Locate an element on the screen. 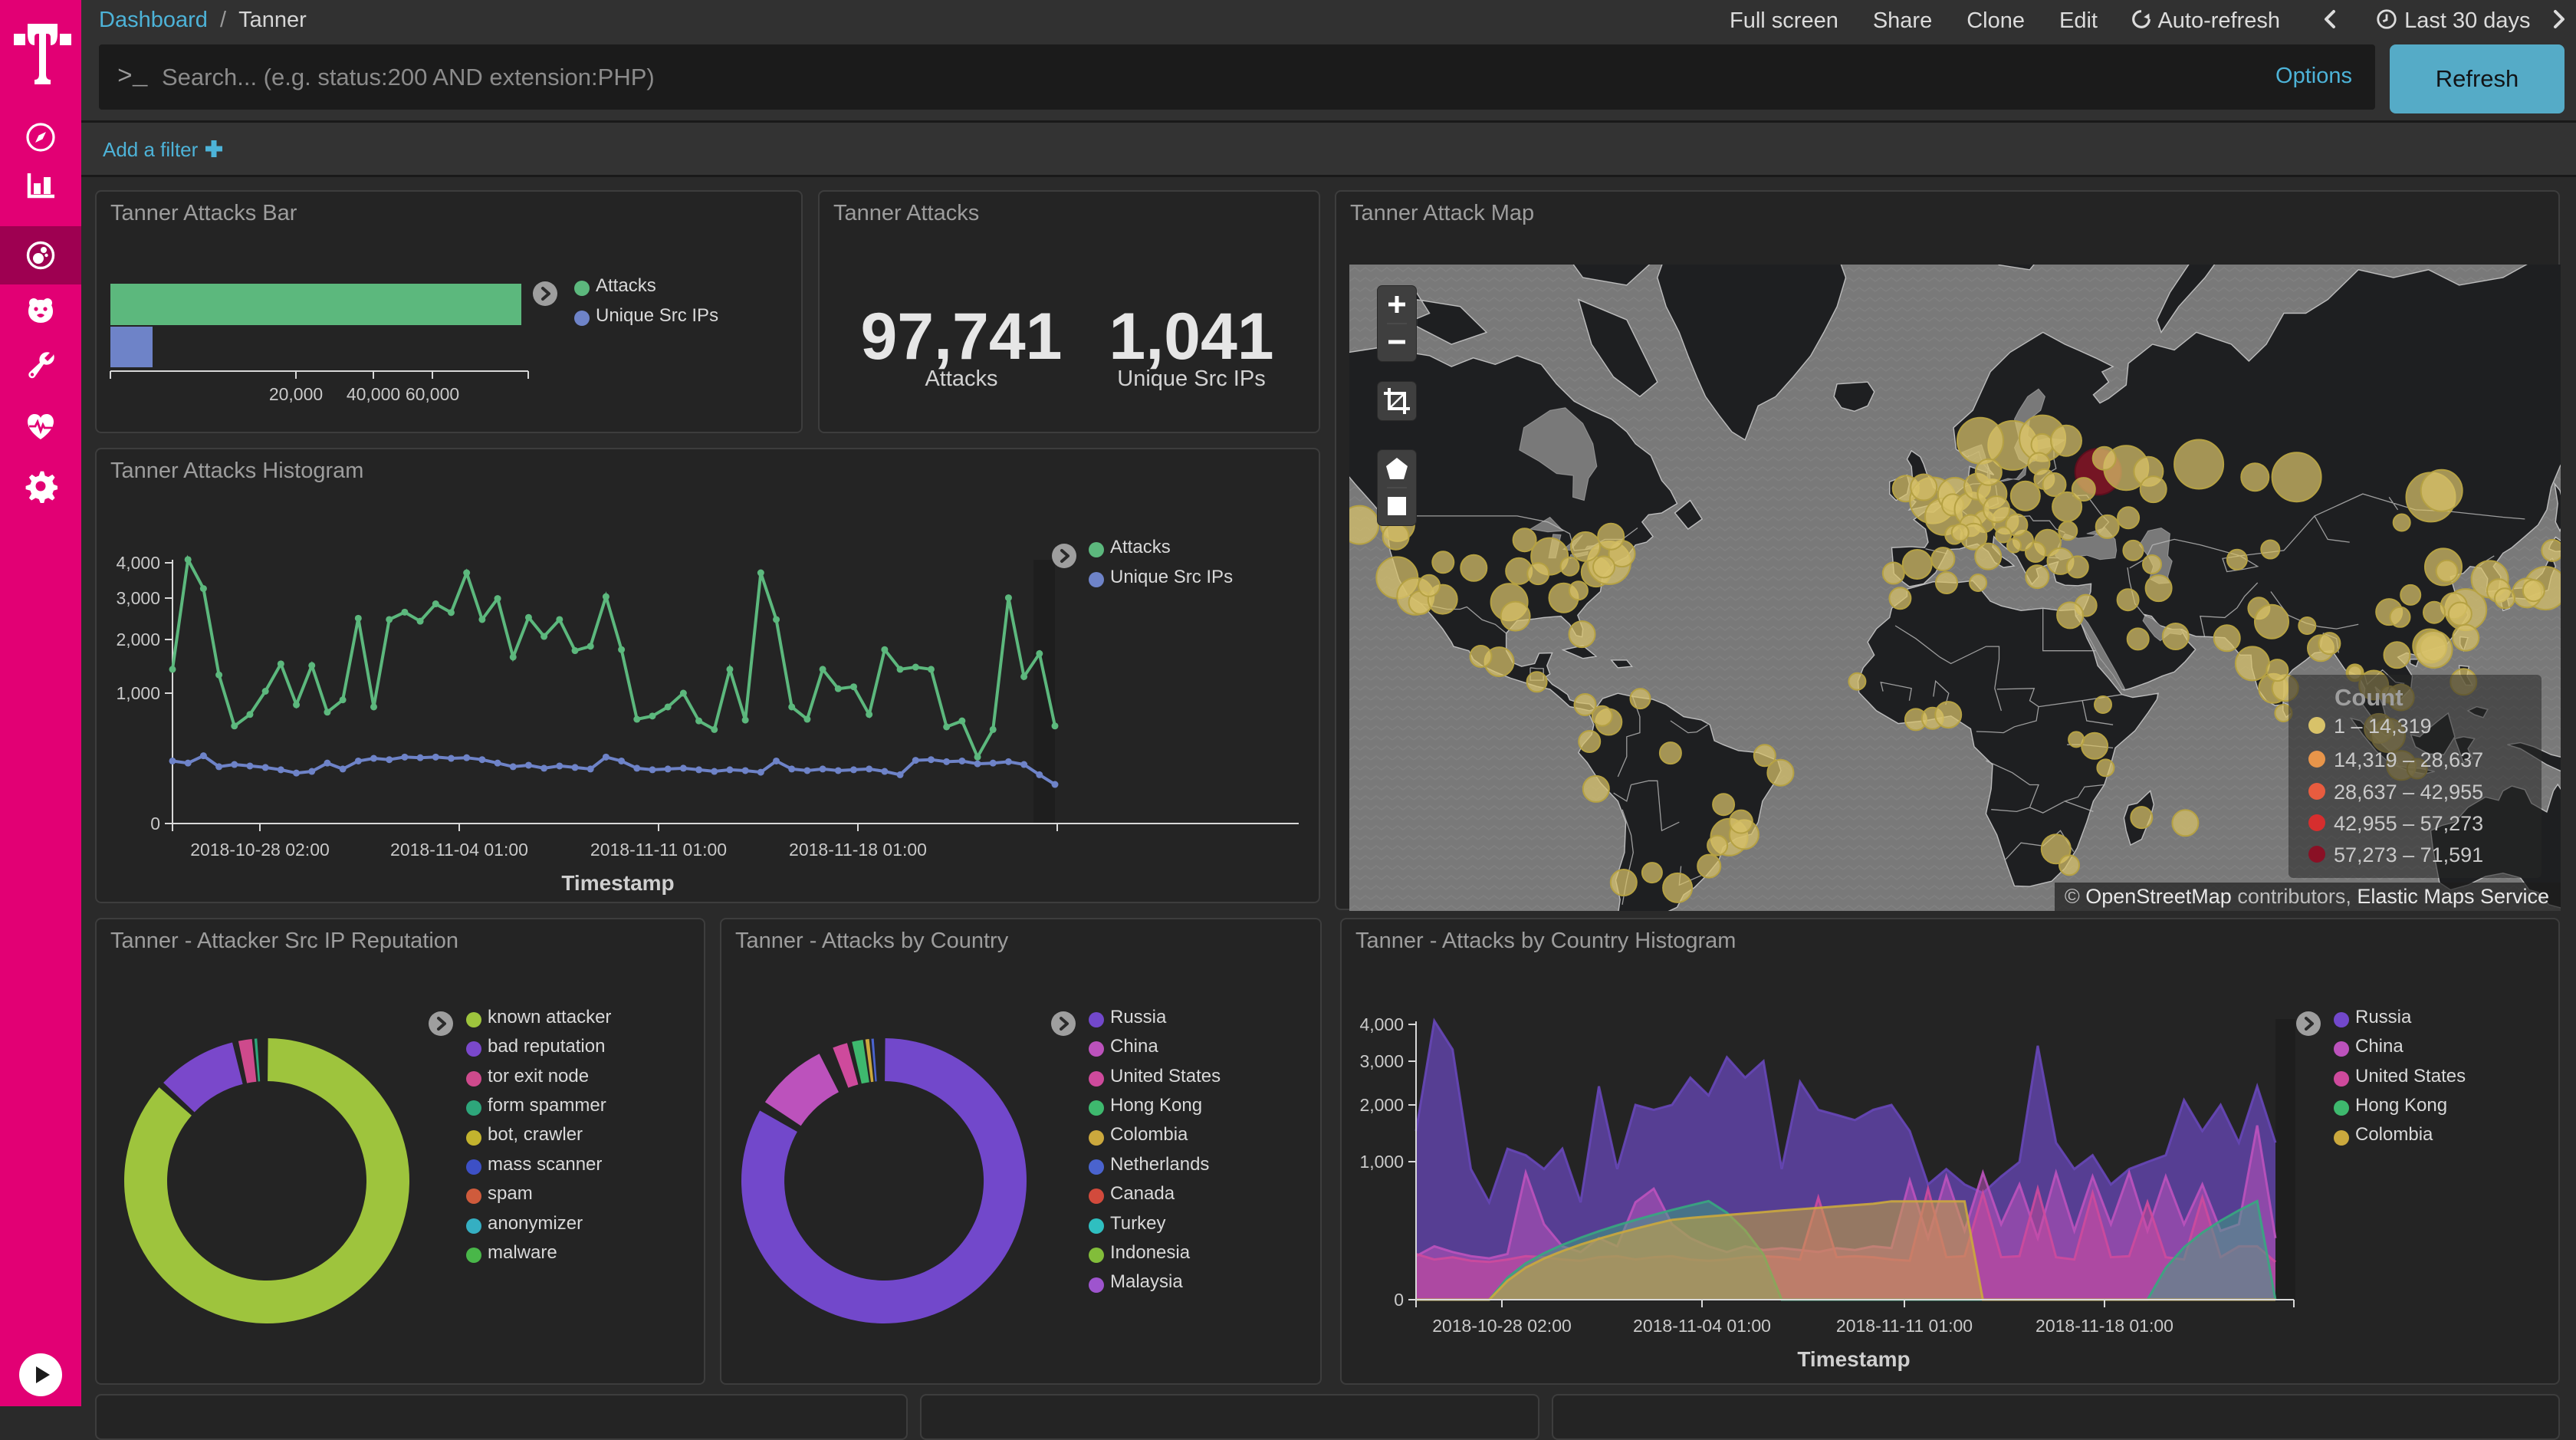  svg-text: 28,637 – 42,955 is located at coordinates (2409, 792).